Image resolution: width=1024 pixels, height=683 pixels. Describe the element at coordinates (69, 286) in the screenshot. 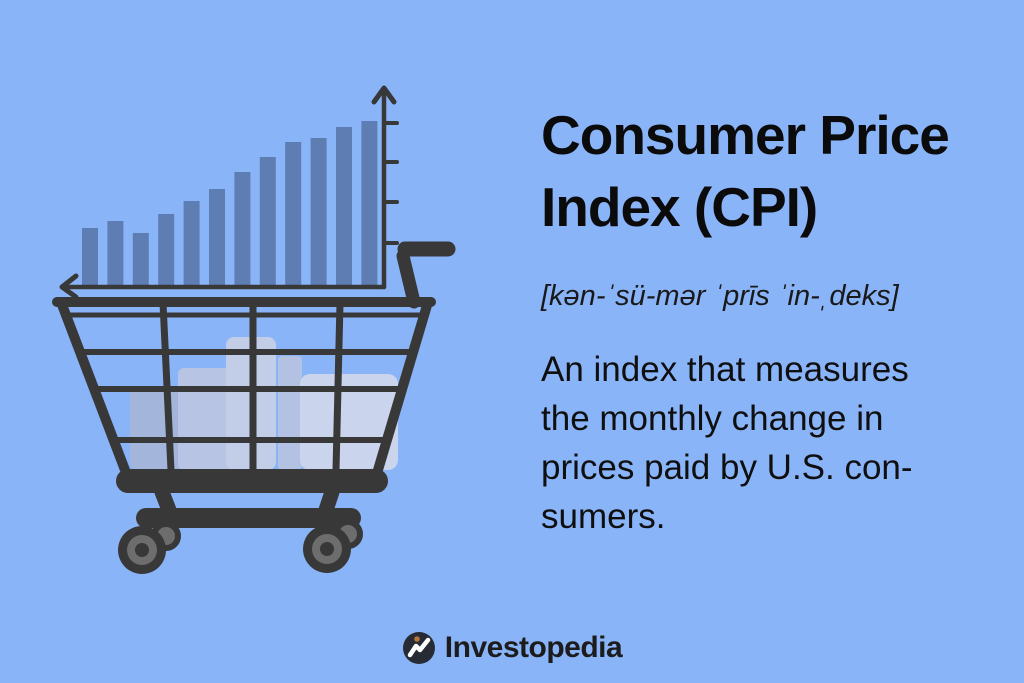

I see `x-axis-arrow-icon` at that location.